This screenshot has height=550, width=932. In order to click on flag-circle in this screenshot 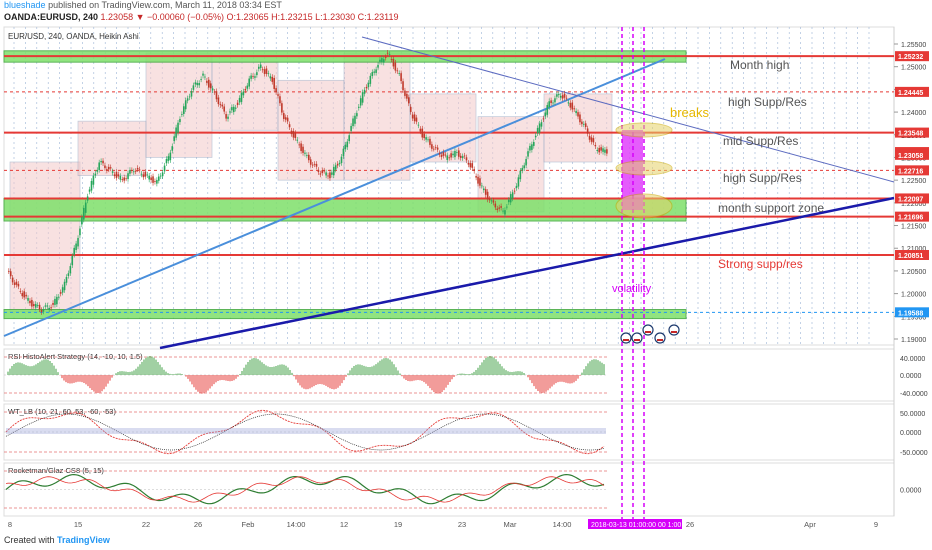, I will do `click(637, 338)`.